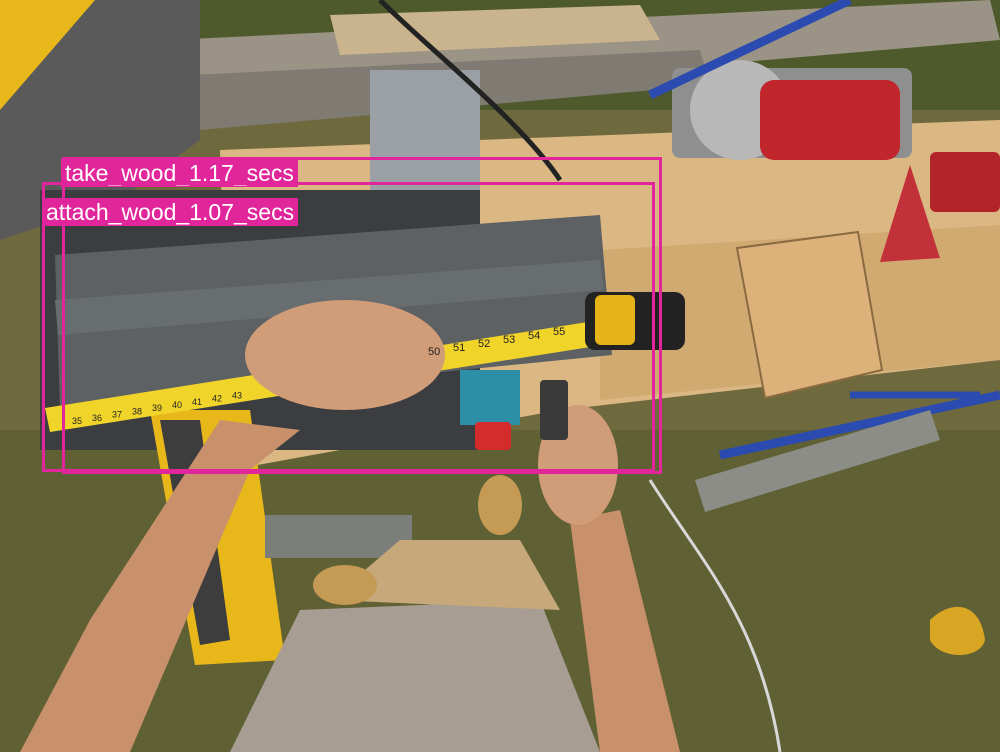  Describe the element at coordinates (809, 315) in the screenshot. I see `wood-block` at that location.